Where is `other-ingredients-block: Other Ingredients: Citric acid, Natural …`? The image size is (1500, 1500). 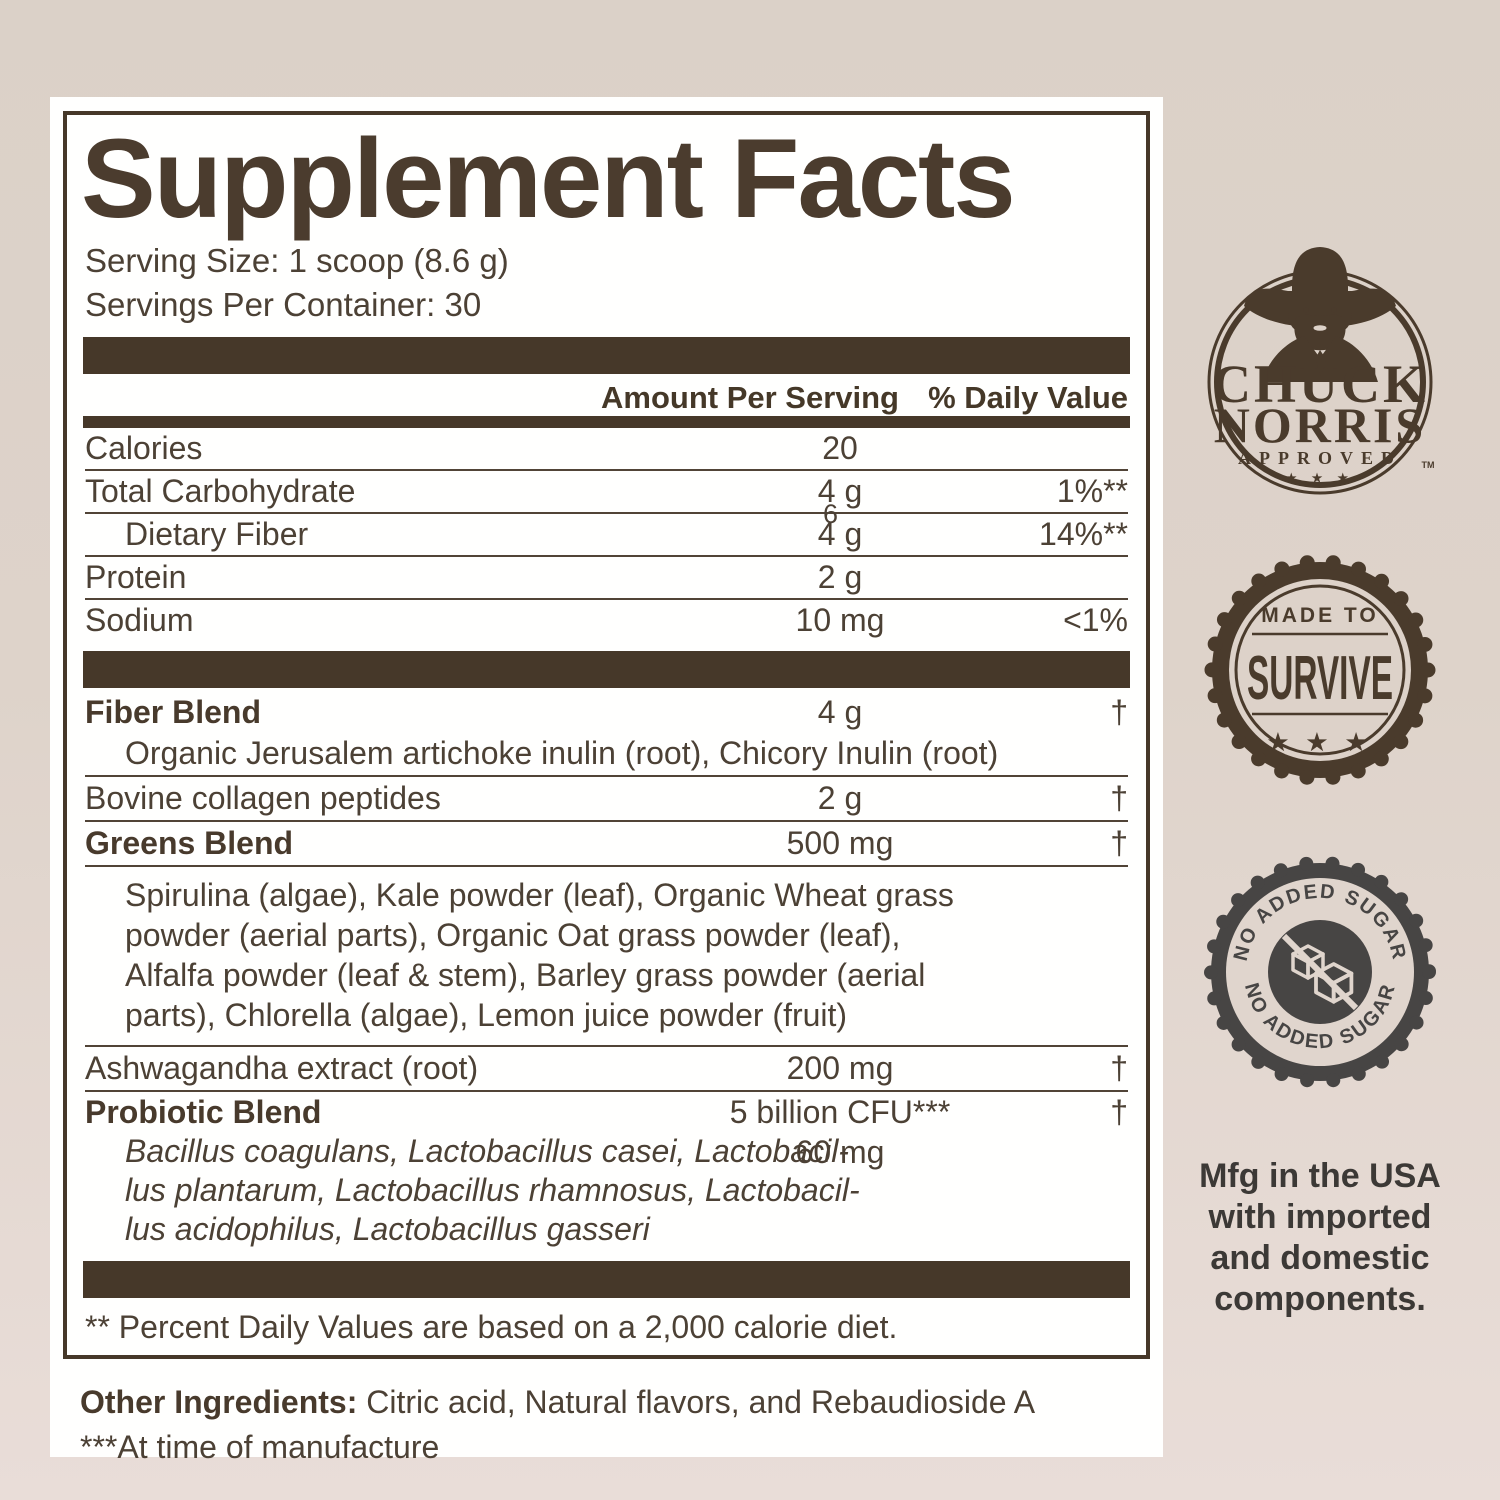 other-ingredients-block: Other Ingredients: Citric acid, Natural … is located at coordinates (610, 1425).